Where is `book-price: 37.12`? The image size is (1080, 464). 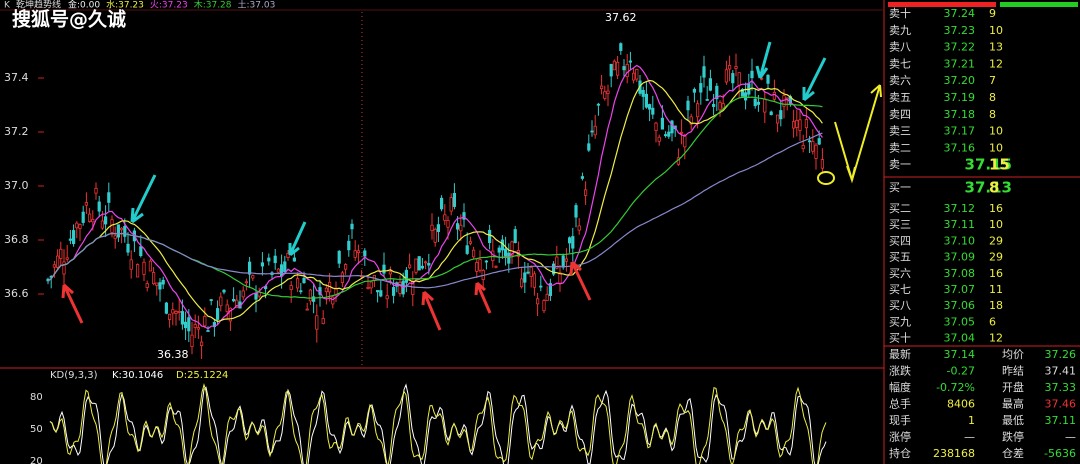 book-price: 37.12 is located at coordinates (960, 208).